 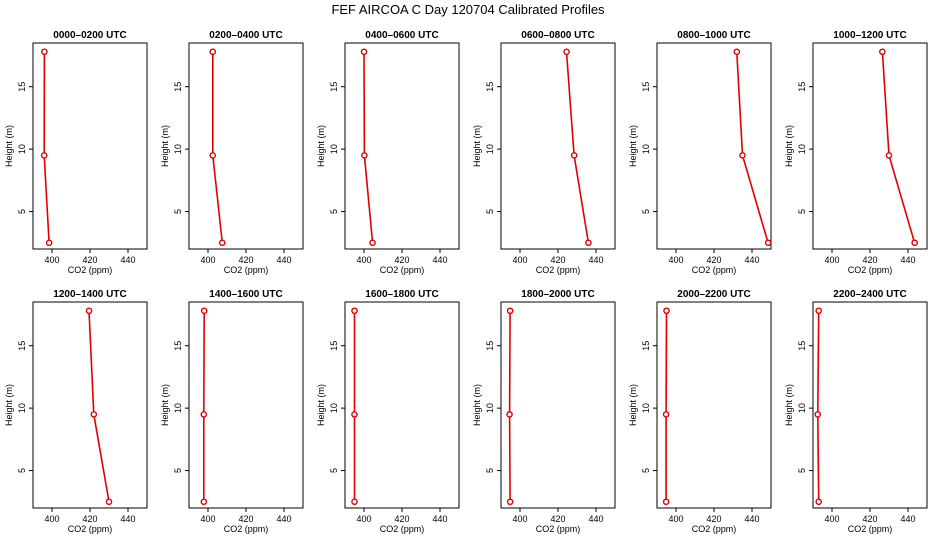 I want to click on y-tick-label-11-1: 5, so click(x=646, y=470).